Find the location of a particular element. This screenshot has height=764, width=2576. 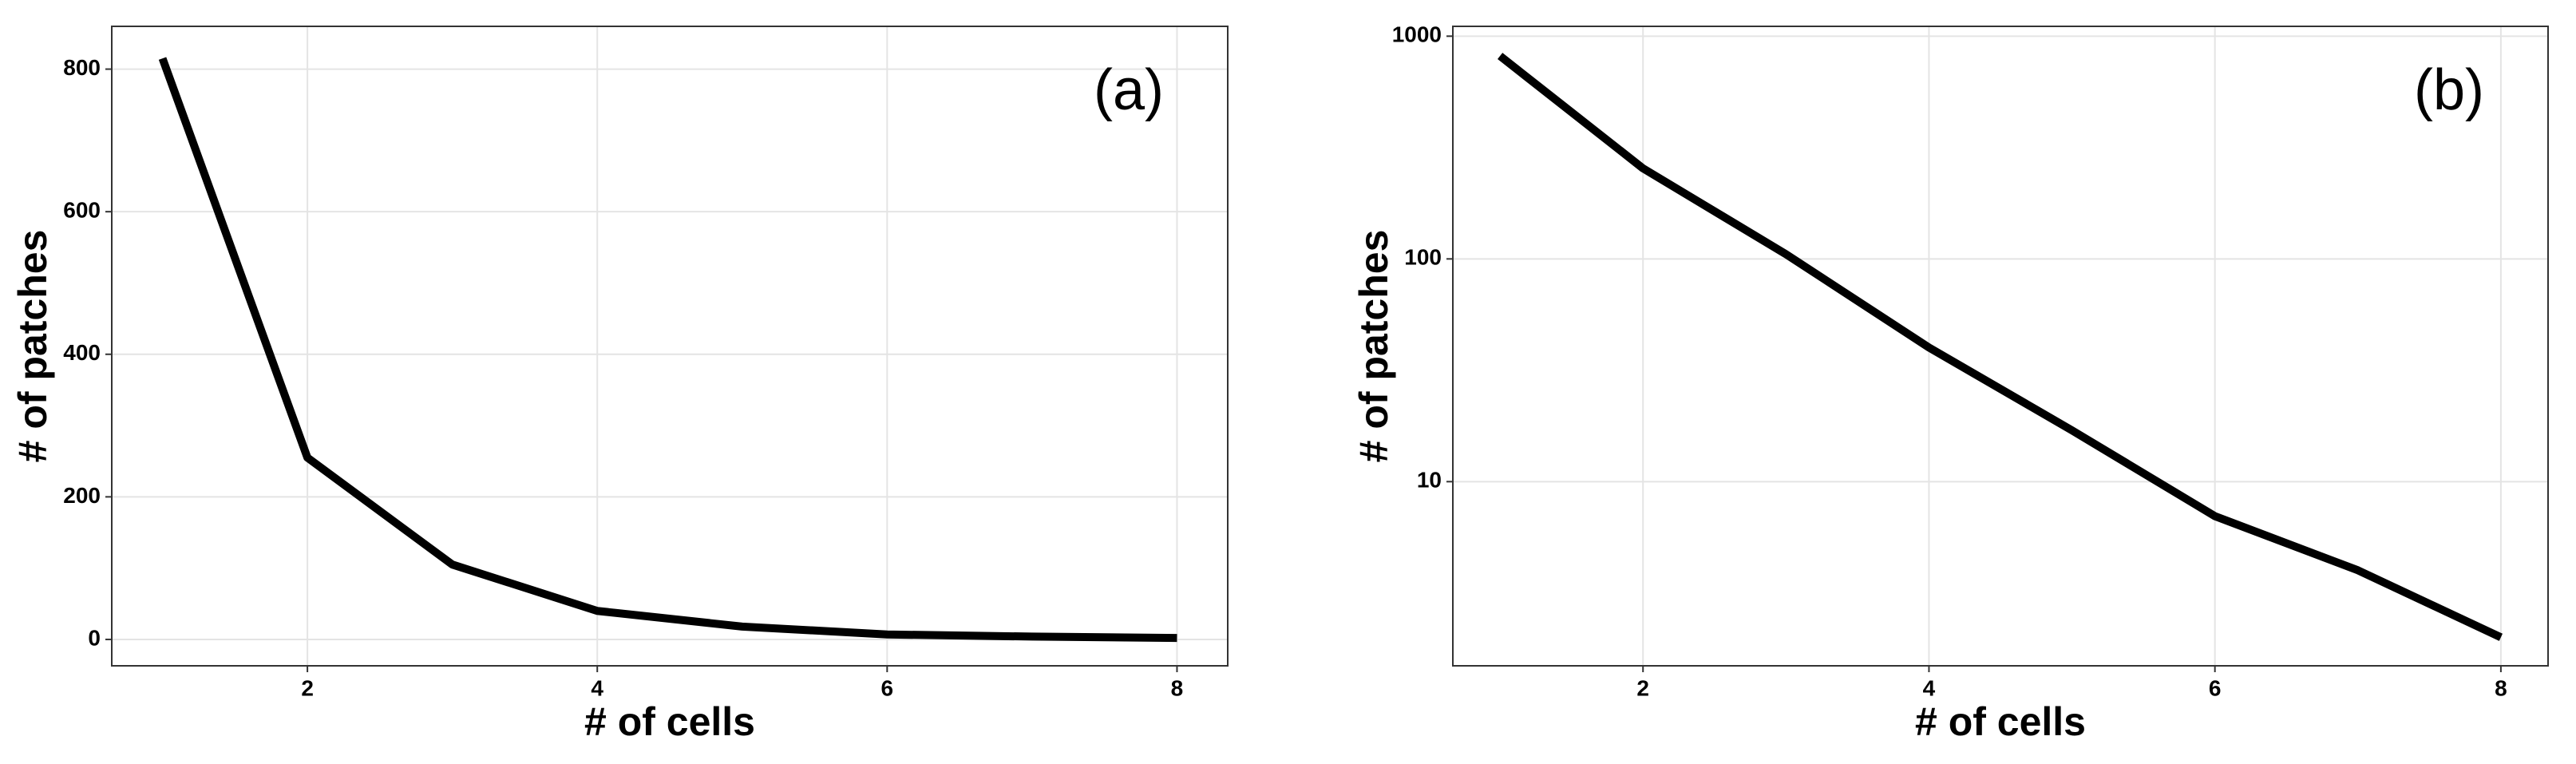

y-tick-label: 0 is located at coordinates (95, 637).